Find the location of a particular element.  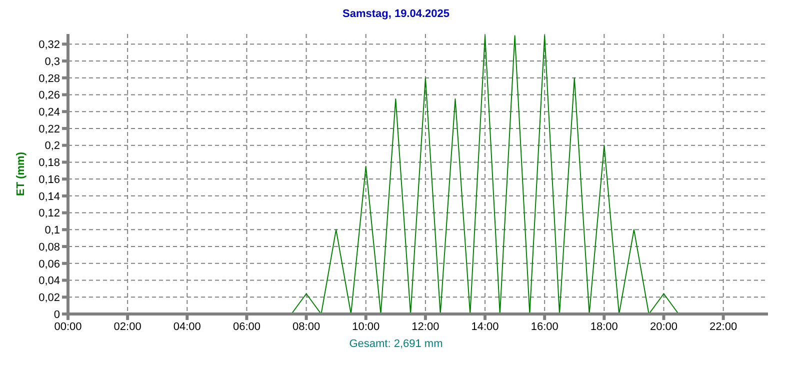

y-tick-label: 0,2 is located at coordinates (52, 146).